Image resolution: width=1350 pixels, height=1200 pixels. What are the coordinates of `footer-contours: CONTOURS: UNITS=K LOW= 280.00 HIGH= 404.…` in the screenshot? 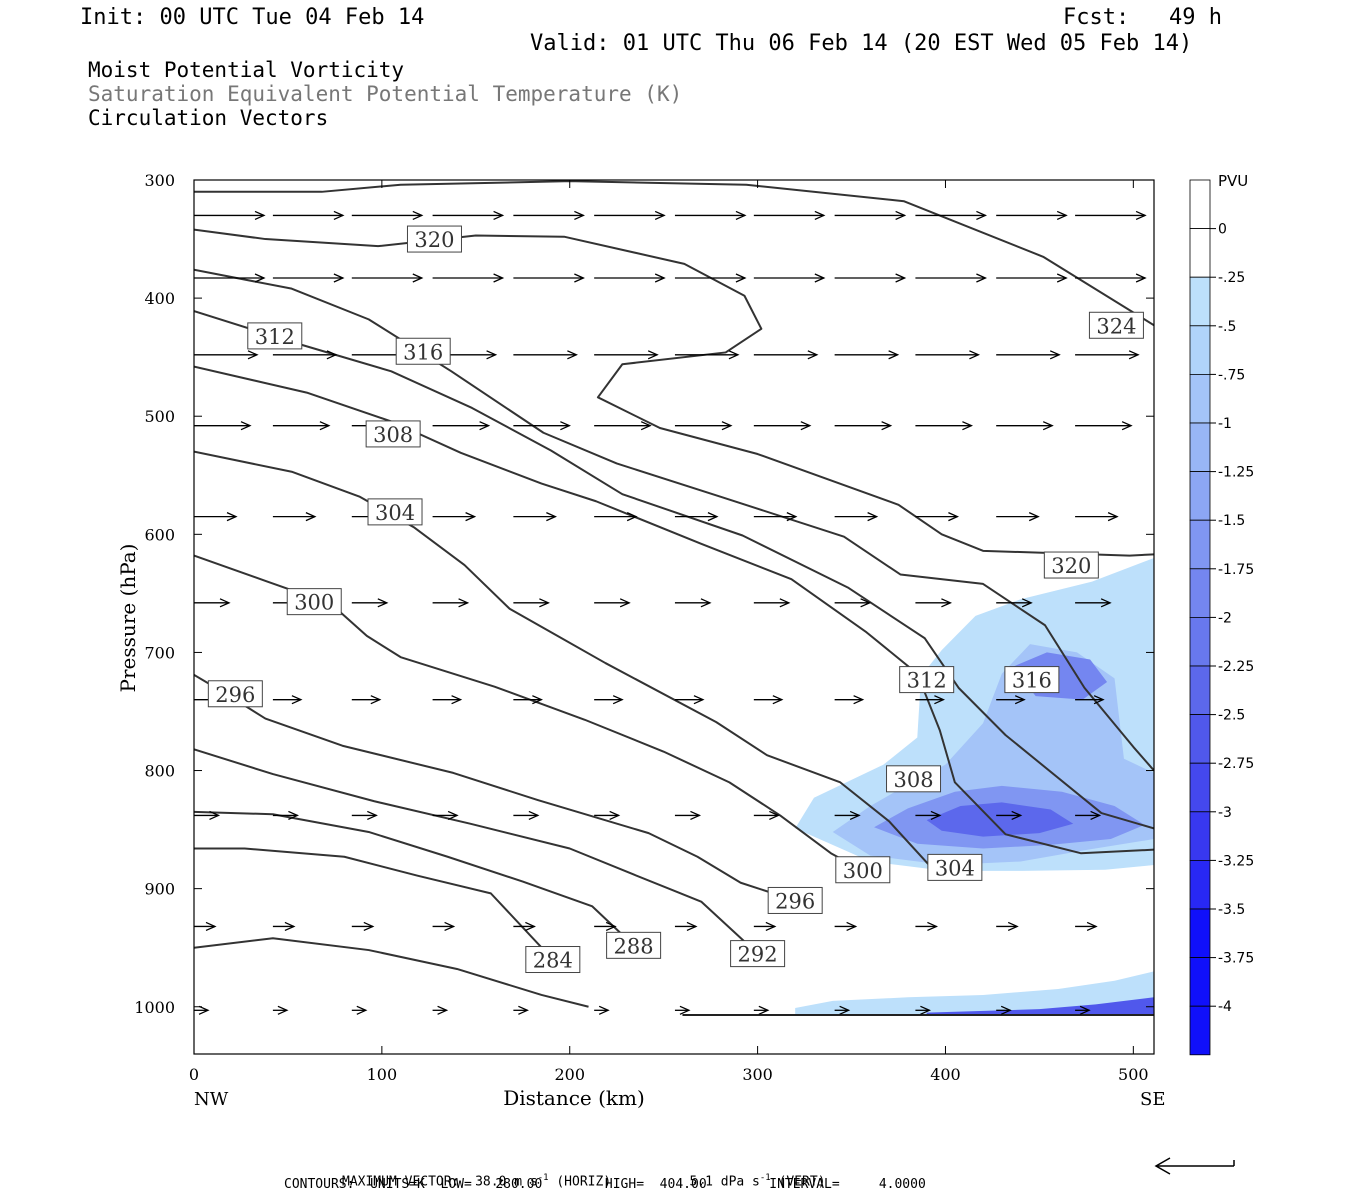 It's located at (605, 1184).